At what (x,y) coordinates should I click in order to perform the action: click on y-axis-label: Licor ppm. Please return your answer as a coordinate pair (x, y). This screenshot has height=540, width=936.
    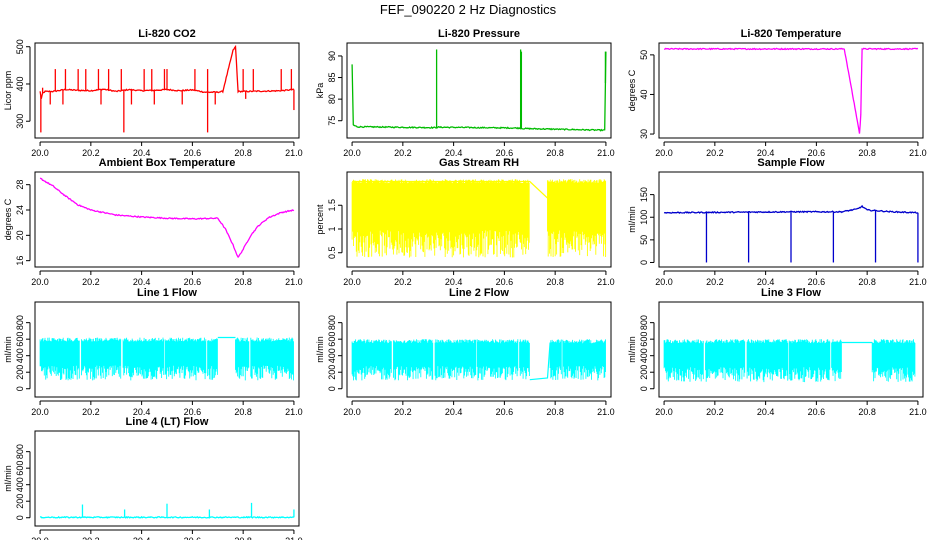
    Looking at the image, I should click on (8, 91).